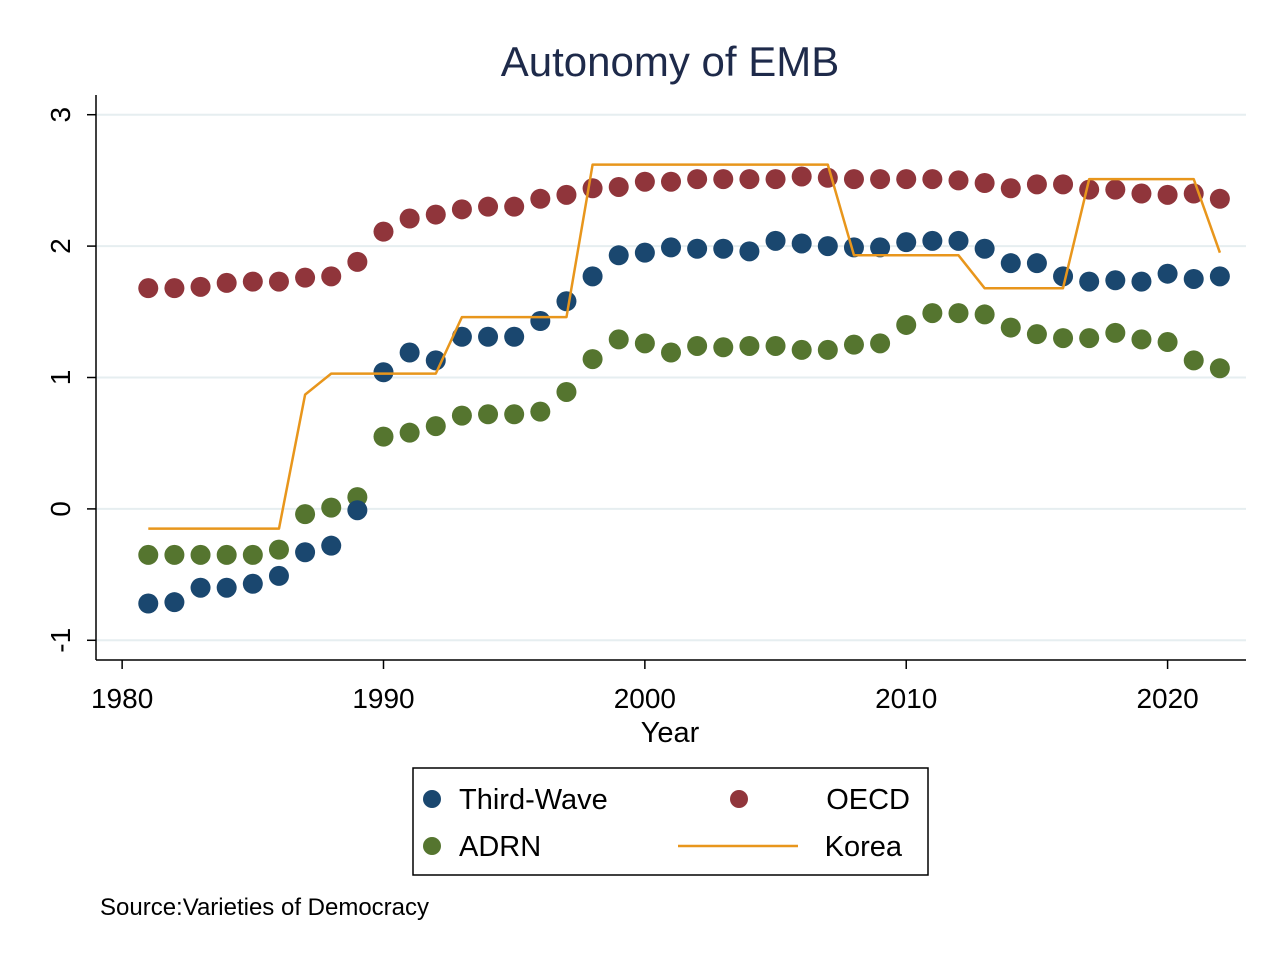 Image resolution: width=1280 pixels, height=965 pixels. Describe the element at coordinates (645, 698) in the screenshot. I see `x-tick-label: 2000` at that location.